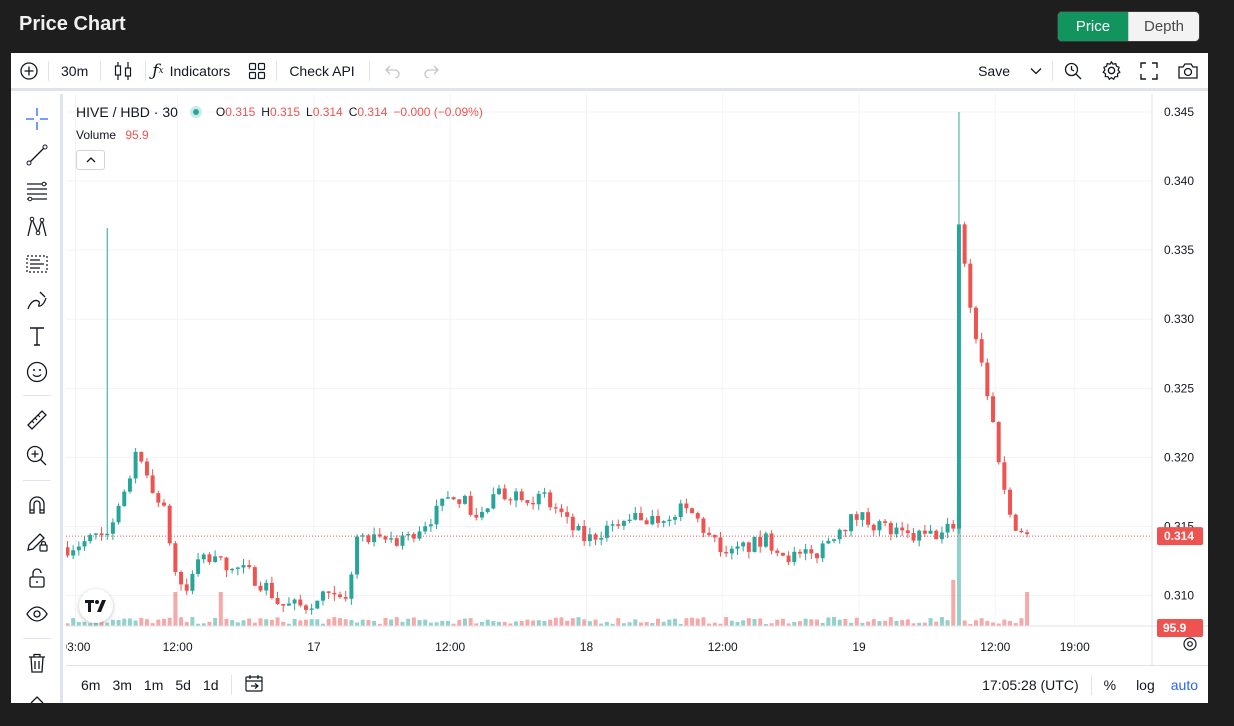 This screenshot has height=726, width=1234. I want to click on zoom-tool, so click(37, 456).